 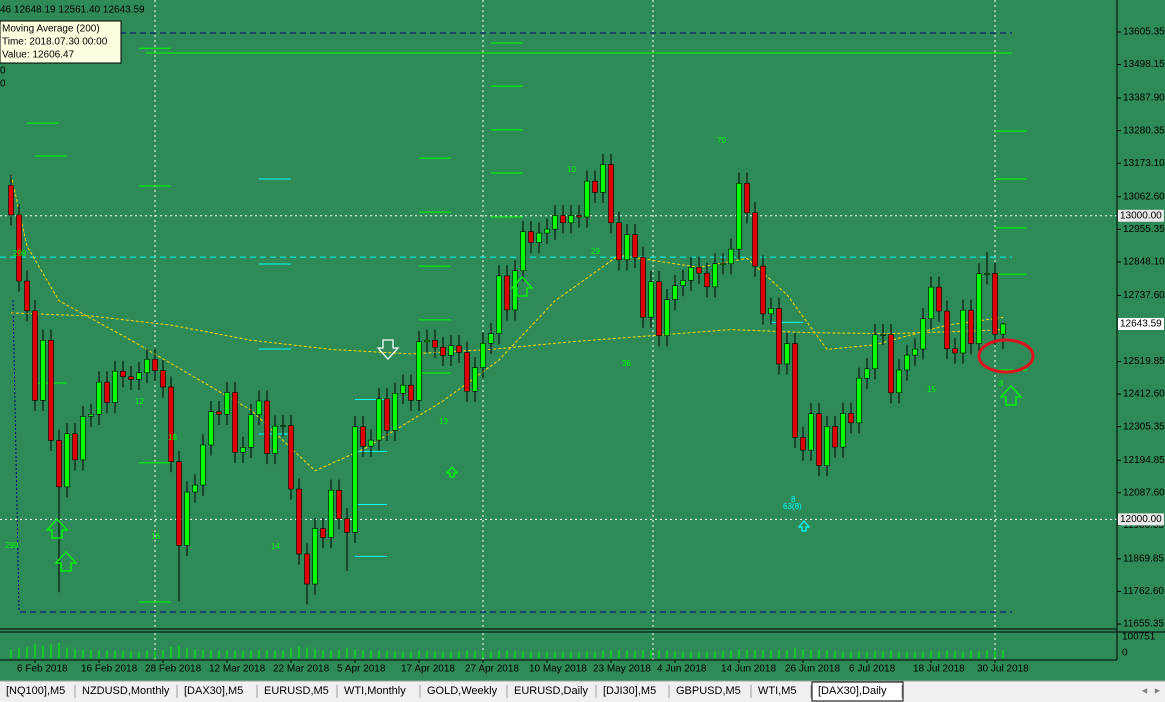 What do you see at coordinates (213, 691) in the screenshot?
I see `tab-label: [DAX30],M5` at bounding box center [213, 691].